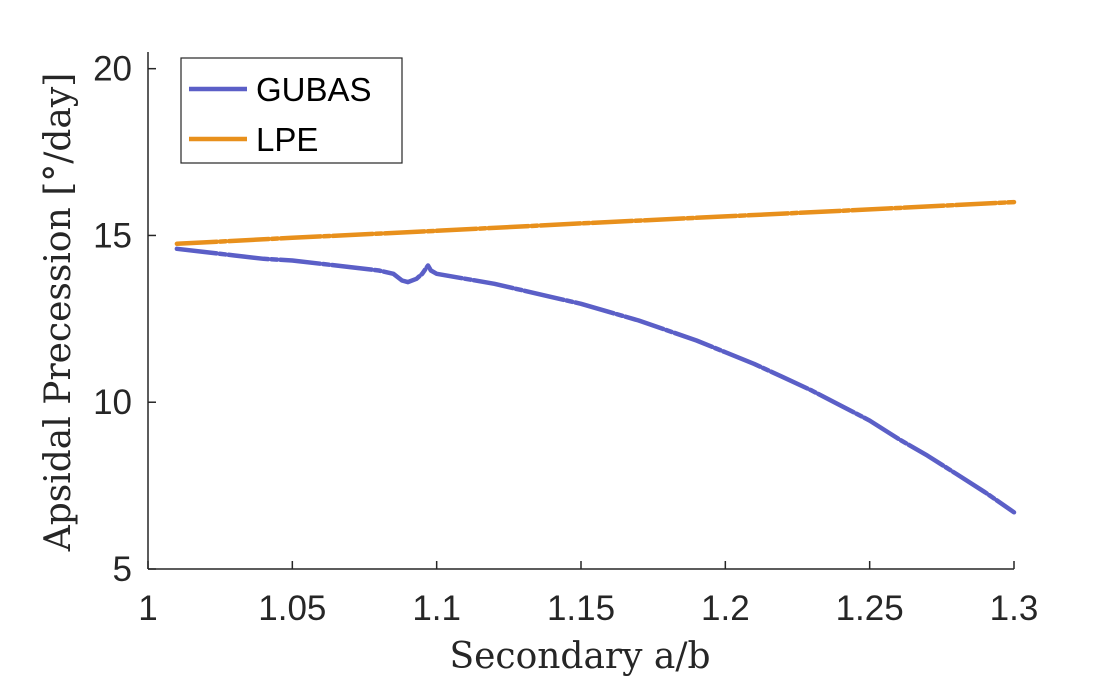  What do you see at coordinates (579, 656) in the screenshot?
I see `x-axis-title: Secondary a/b` at bounding box center [579, 656].